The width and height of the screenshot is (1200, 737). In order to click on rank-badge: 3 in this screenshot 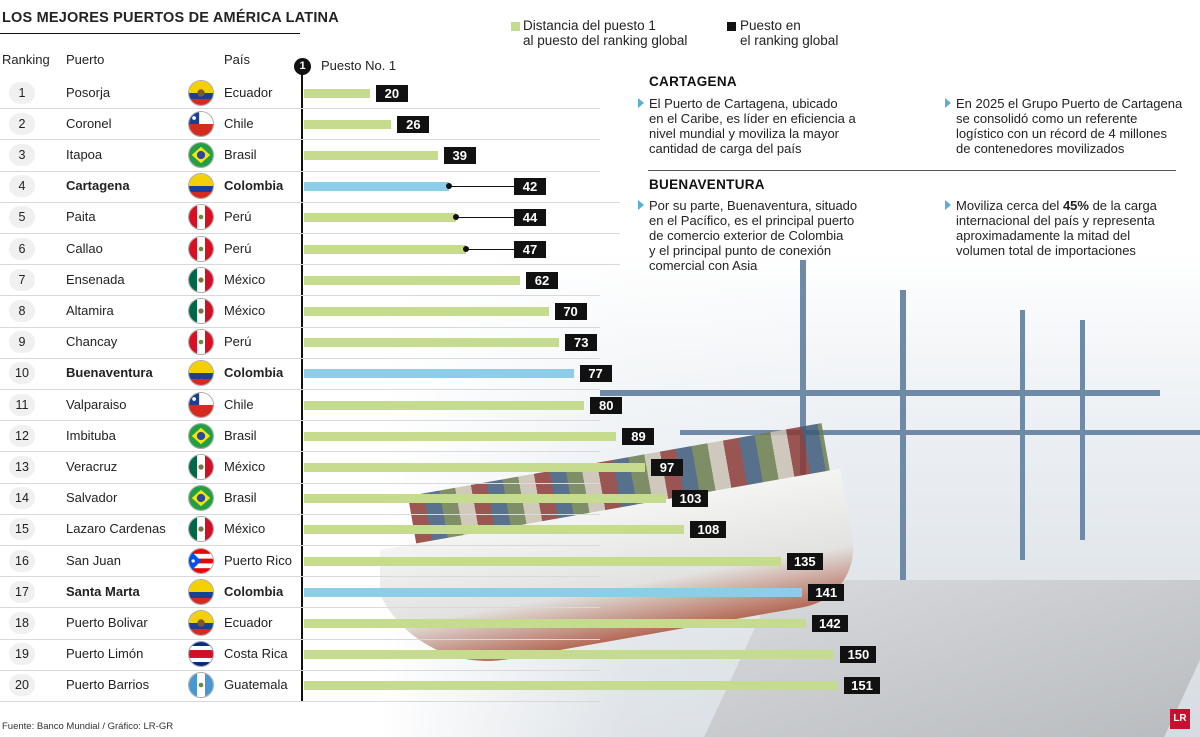, I will do `click(22, 155)`.